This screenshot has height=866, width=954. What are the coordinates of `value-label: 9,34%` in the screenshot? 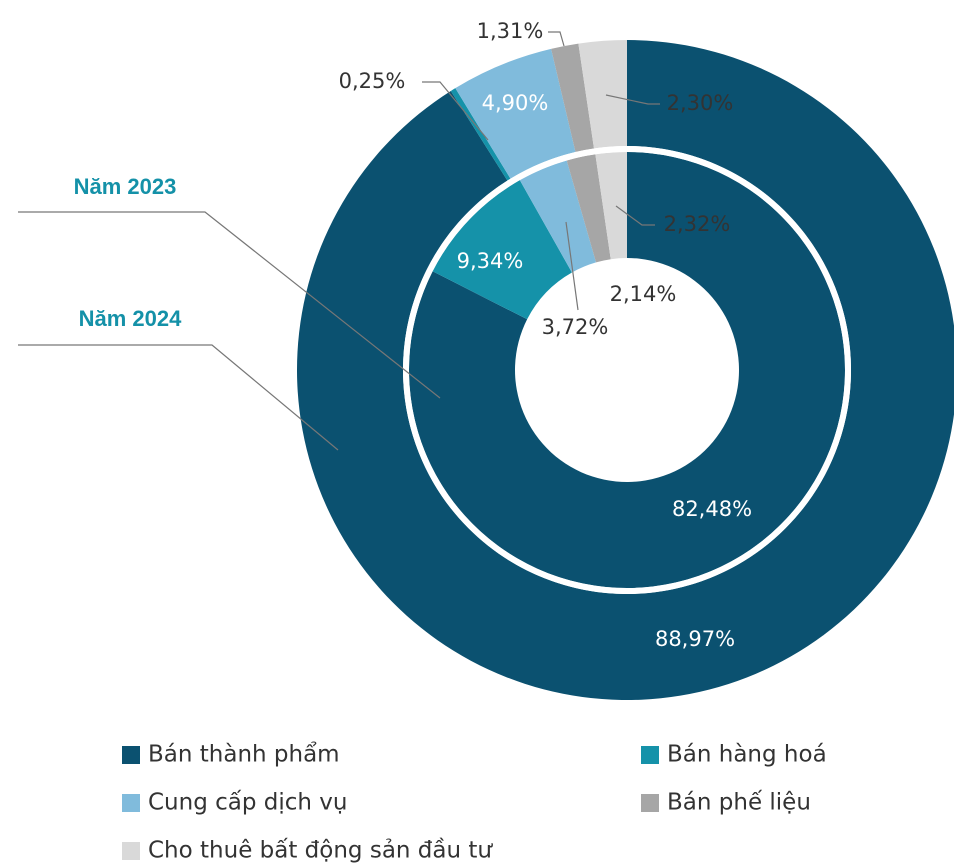 It's located at (490, 261).